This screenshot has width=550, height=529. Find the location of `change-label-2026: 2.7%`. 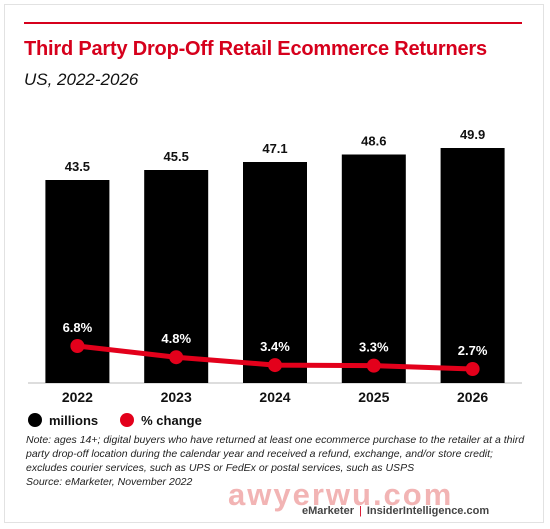

change-label-2026: 2.7% is located at coordinates (473, 350).